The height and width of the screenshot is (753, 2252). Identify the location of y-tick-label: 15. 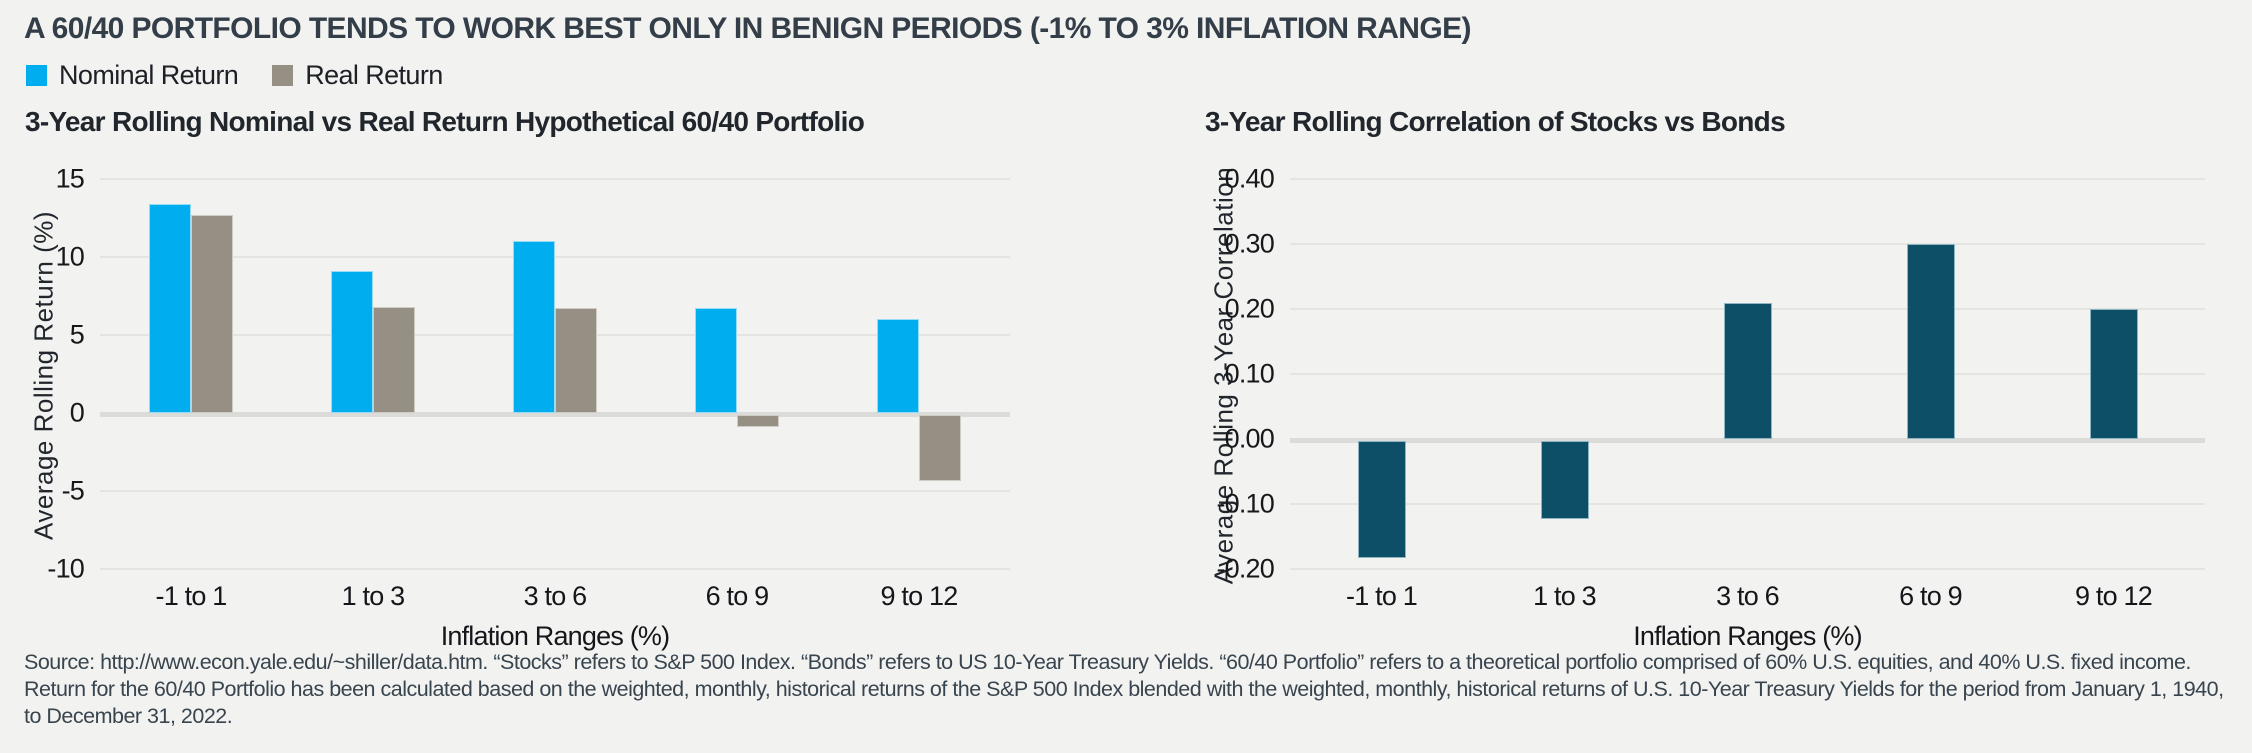
(70, 178).